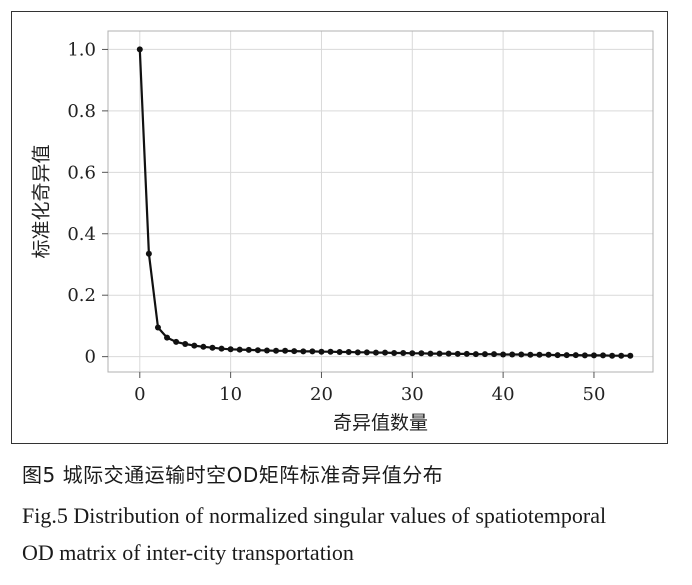 This screenshot has height=585, width=692. I want to click on y-axis-label: 标准化奇异值, so click(42, 201).